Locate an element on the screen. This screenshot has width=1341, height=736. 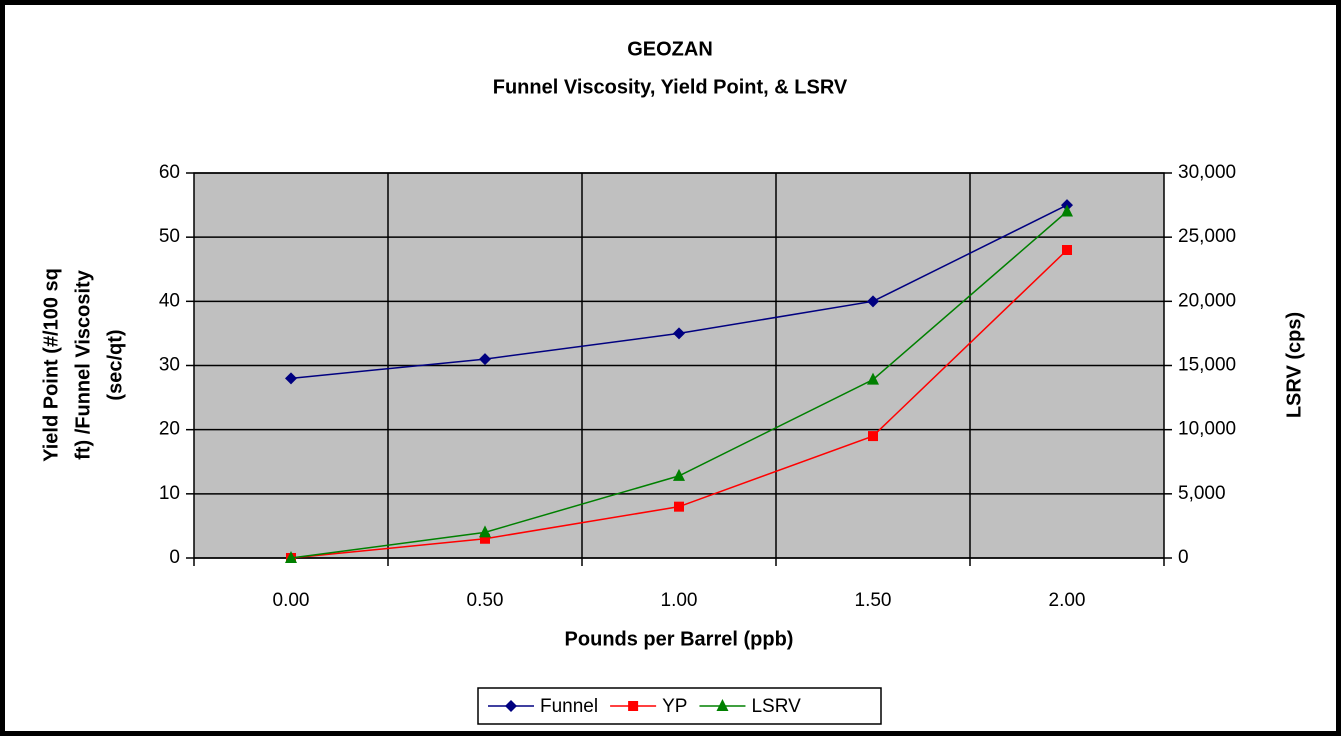
chart-title: Funnel Viscosity, Yield Point, & LSRV is located at coordinates (670, 87).